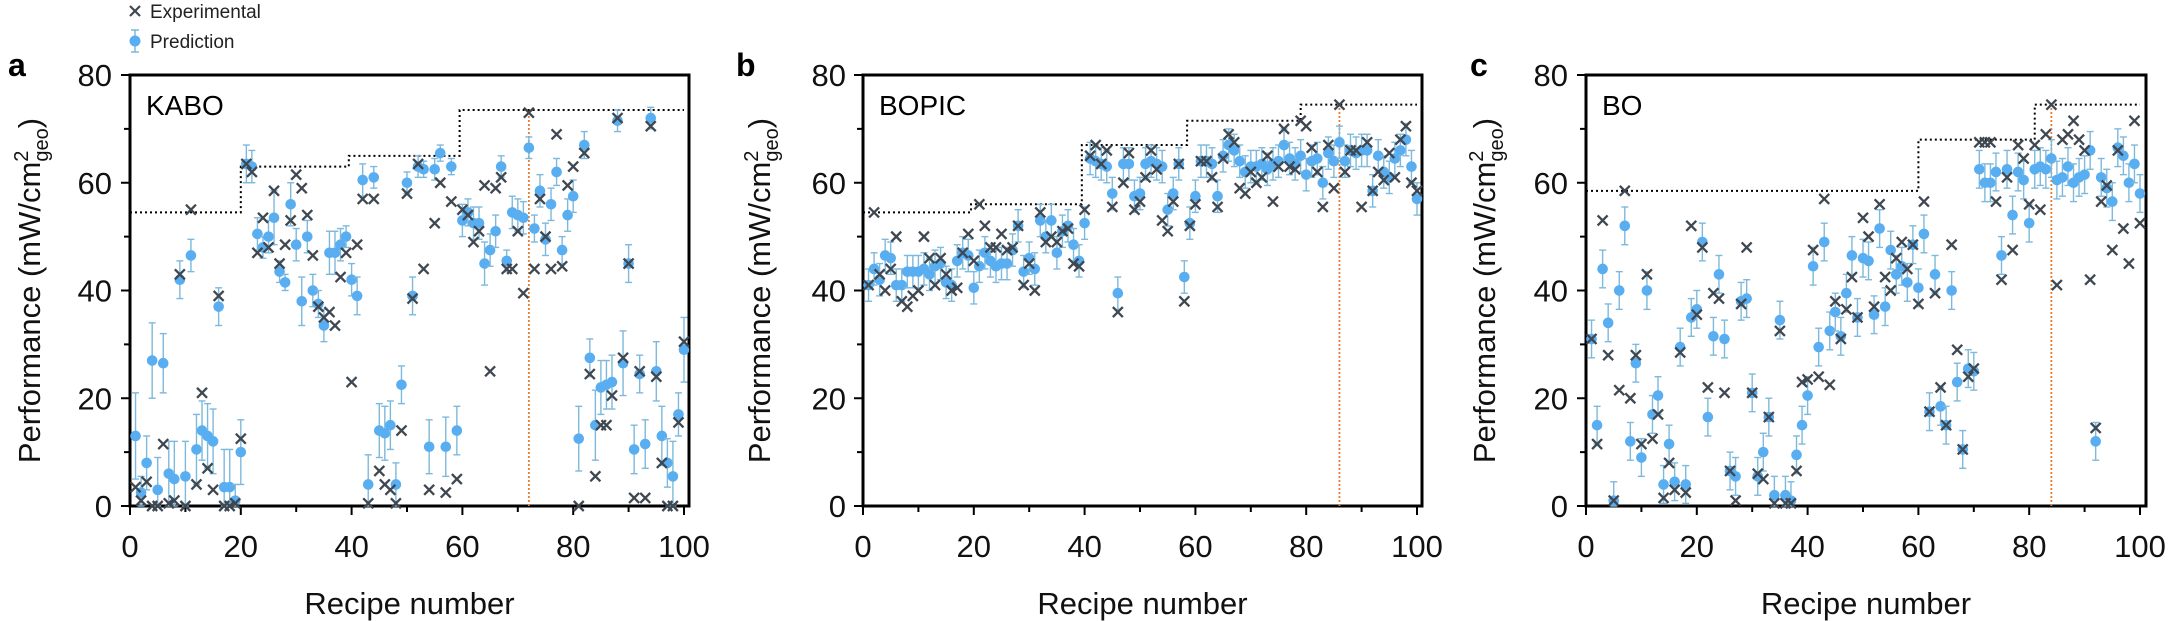  I want to click on y-tick-label: 60, so click(95, 183).